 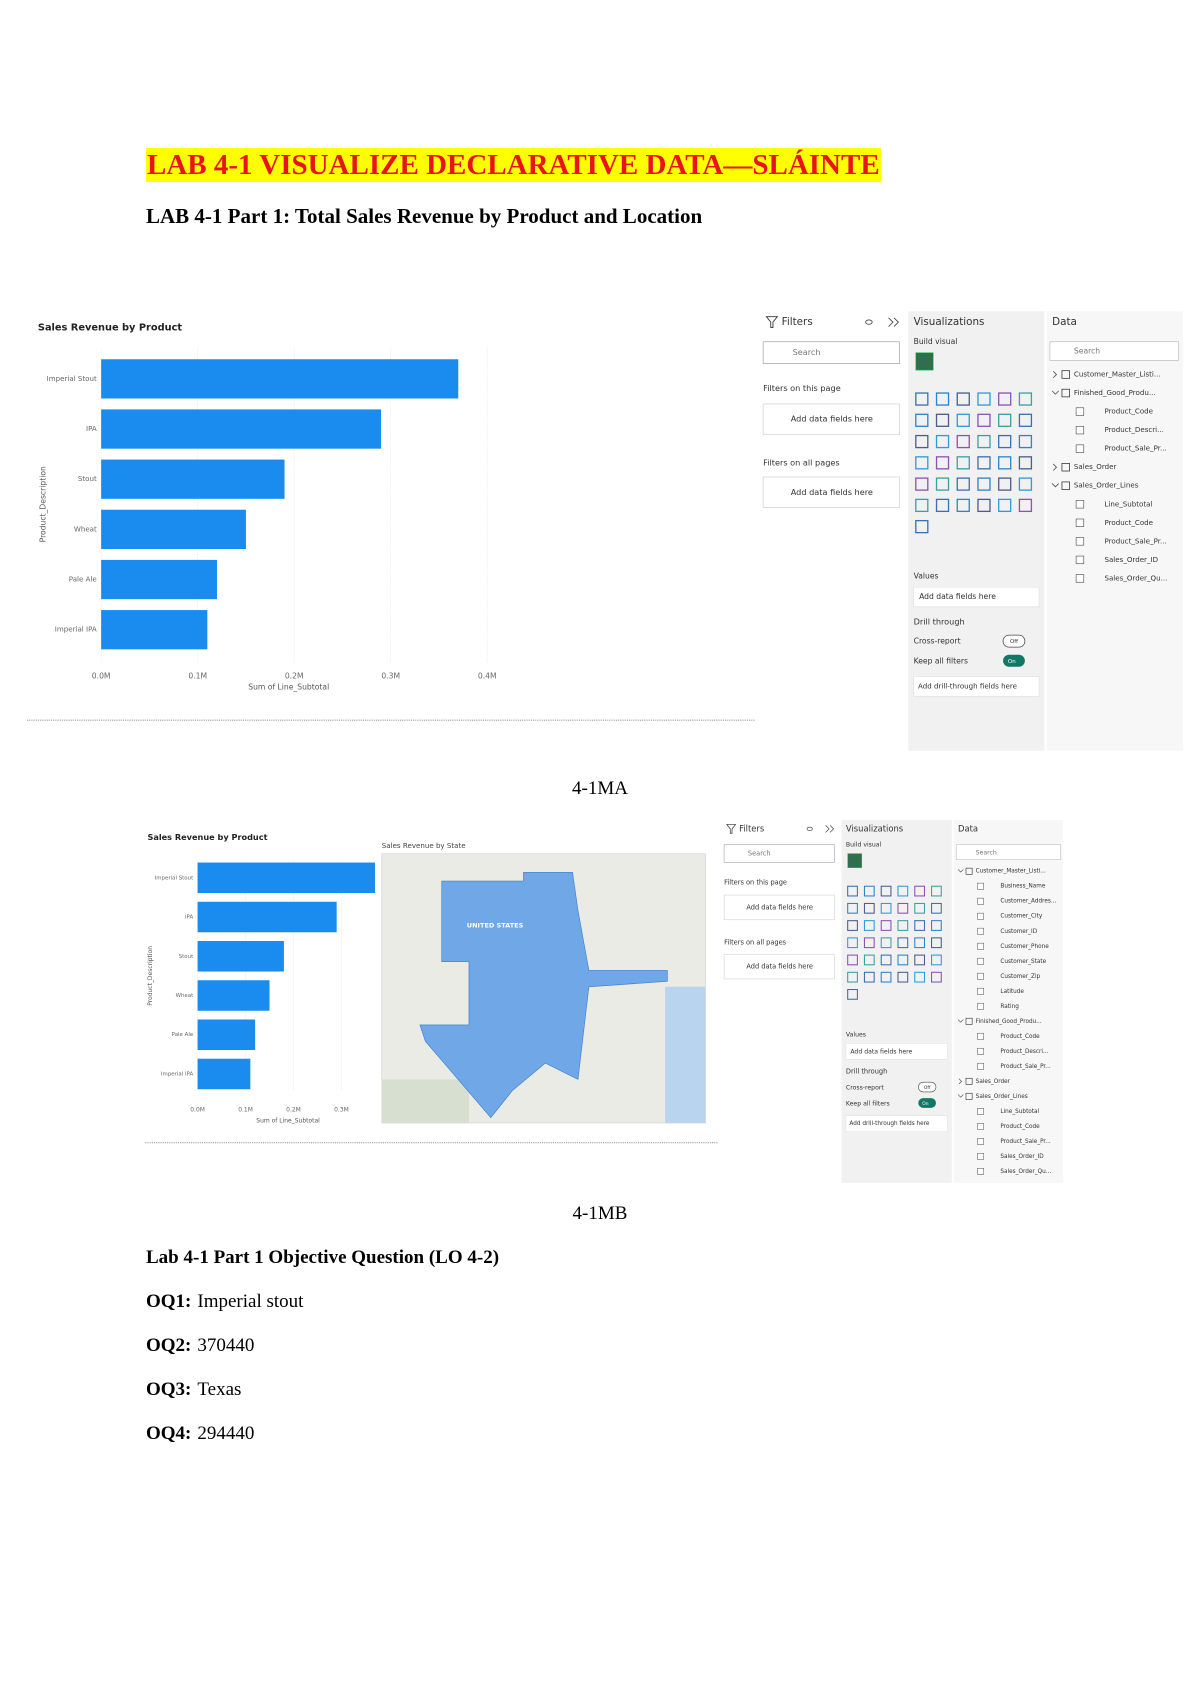 I want to click on answer: 370440, so click(x=226, y=1345).